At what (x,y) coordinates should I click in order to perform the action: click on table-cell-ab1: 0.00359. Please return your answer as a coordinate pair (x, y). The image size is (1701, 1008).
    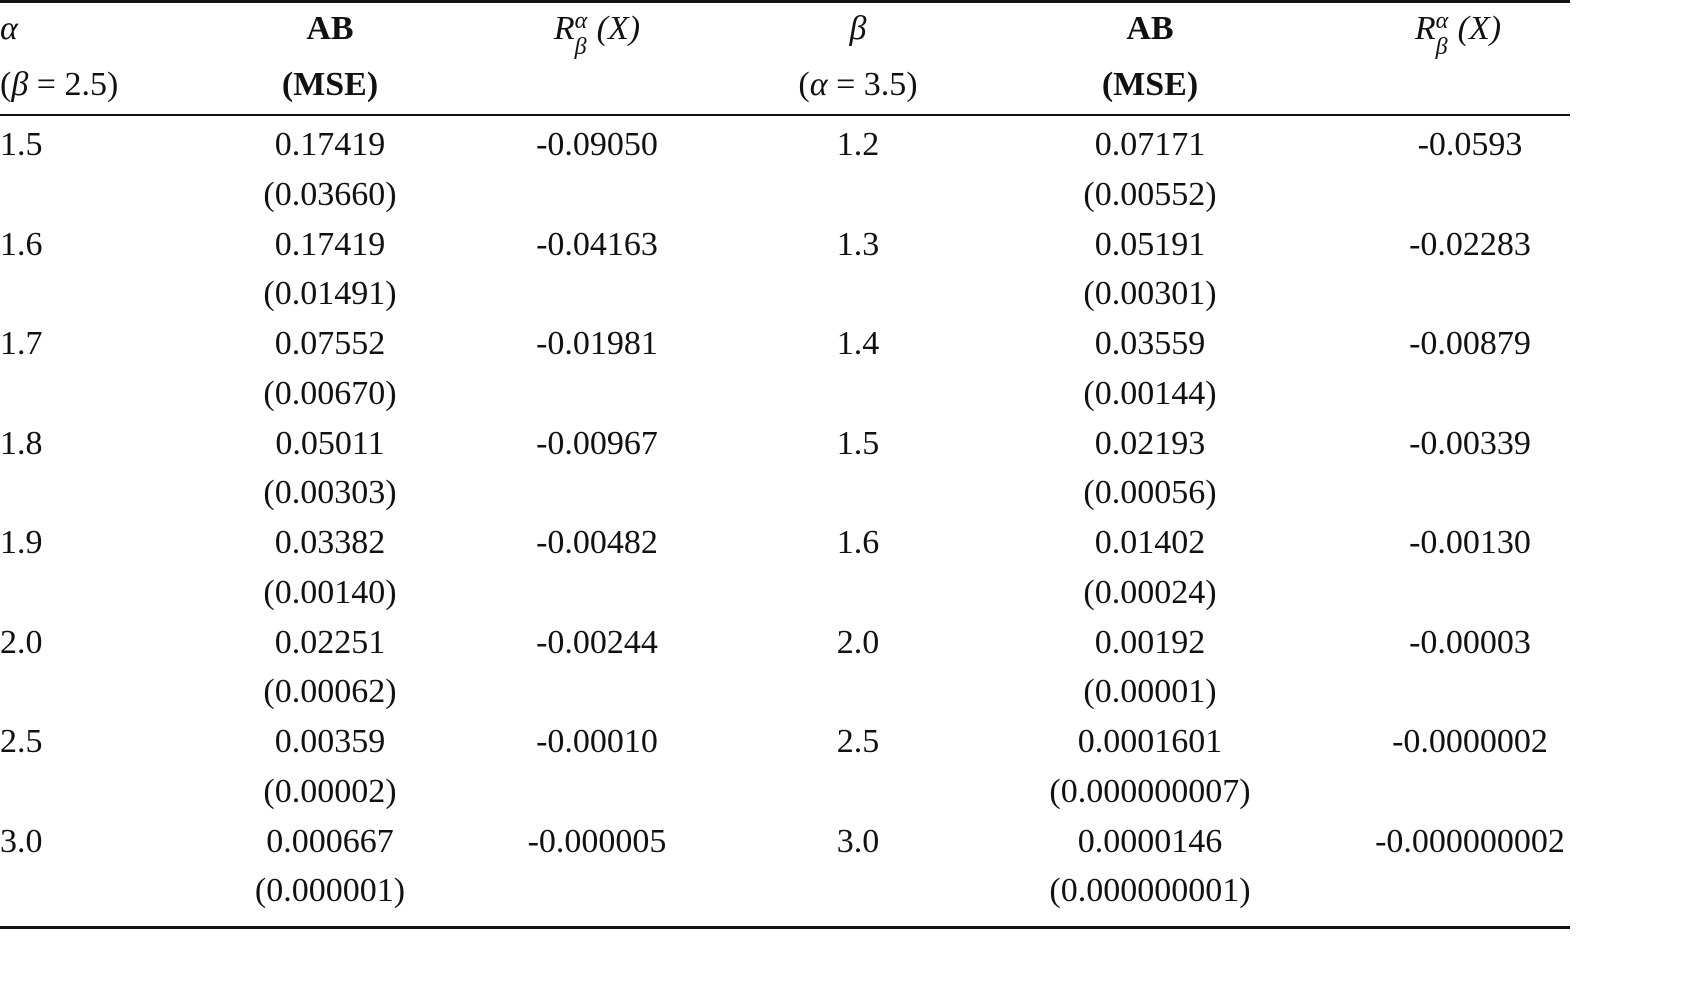
    Looking at the image, I should click on (330, 741).